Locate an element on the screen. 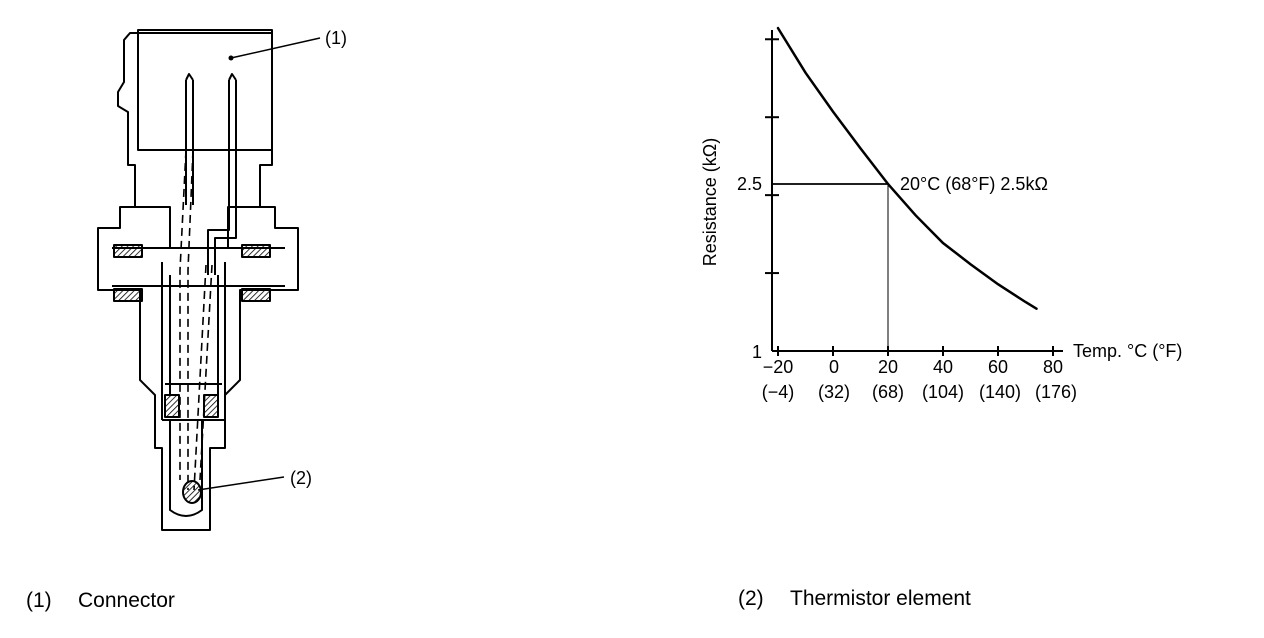  reference-annotation: 20°C (68°F) 2.5kΩ is located at coordinates (974, 184).